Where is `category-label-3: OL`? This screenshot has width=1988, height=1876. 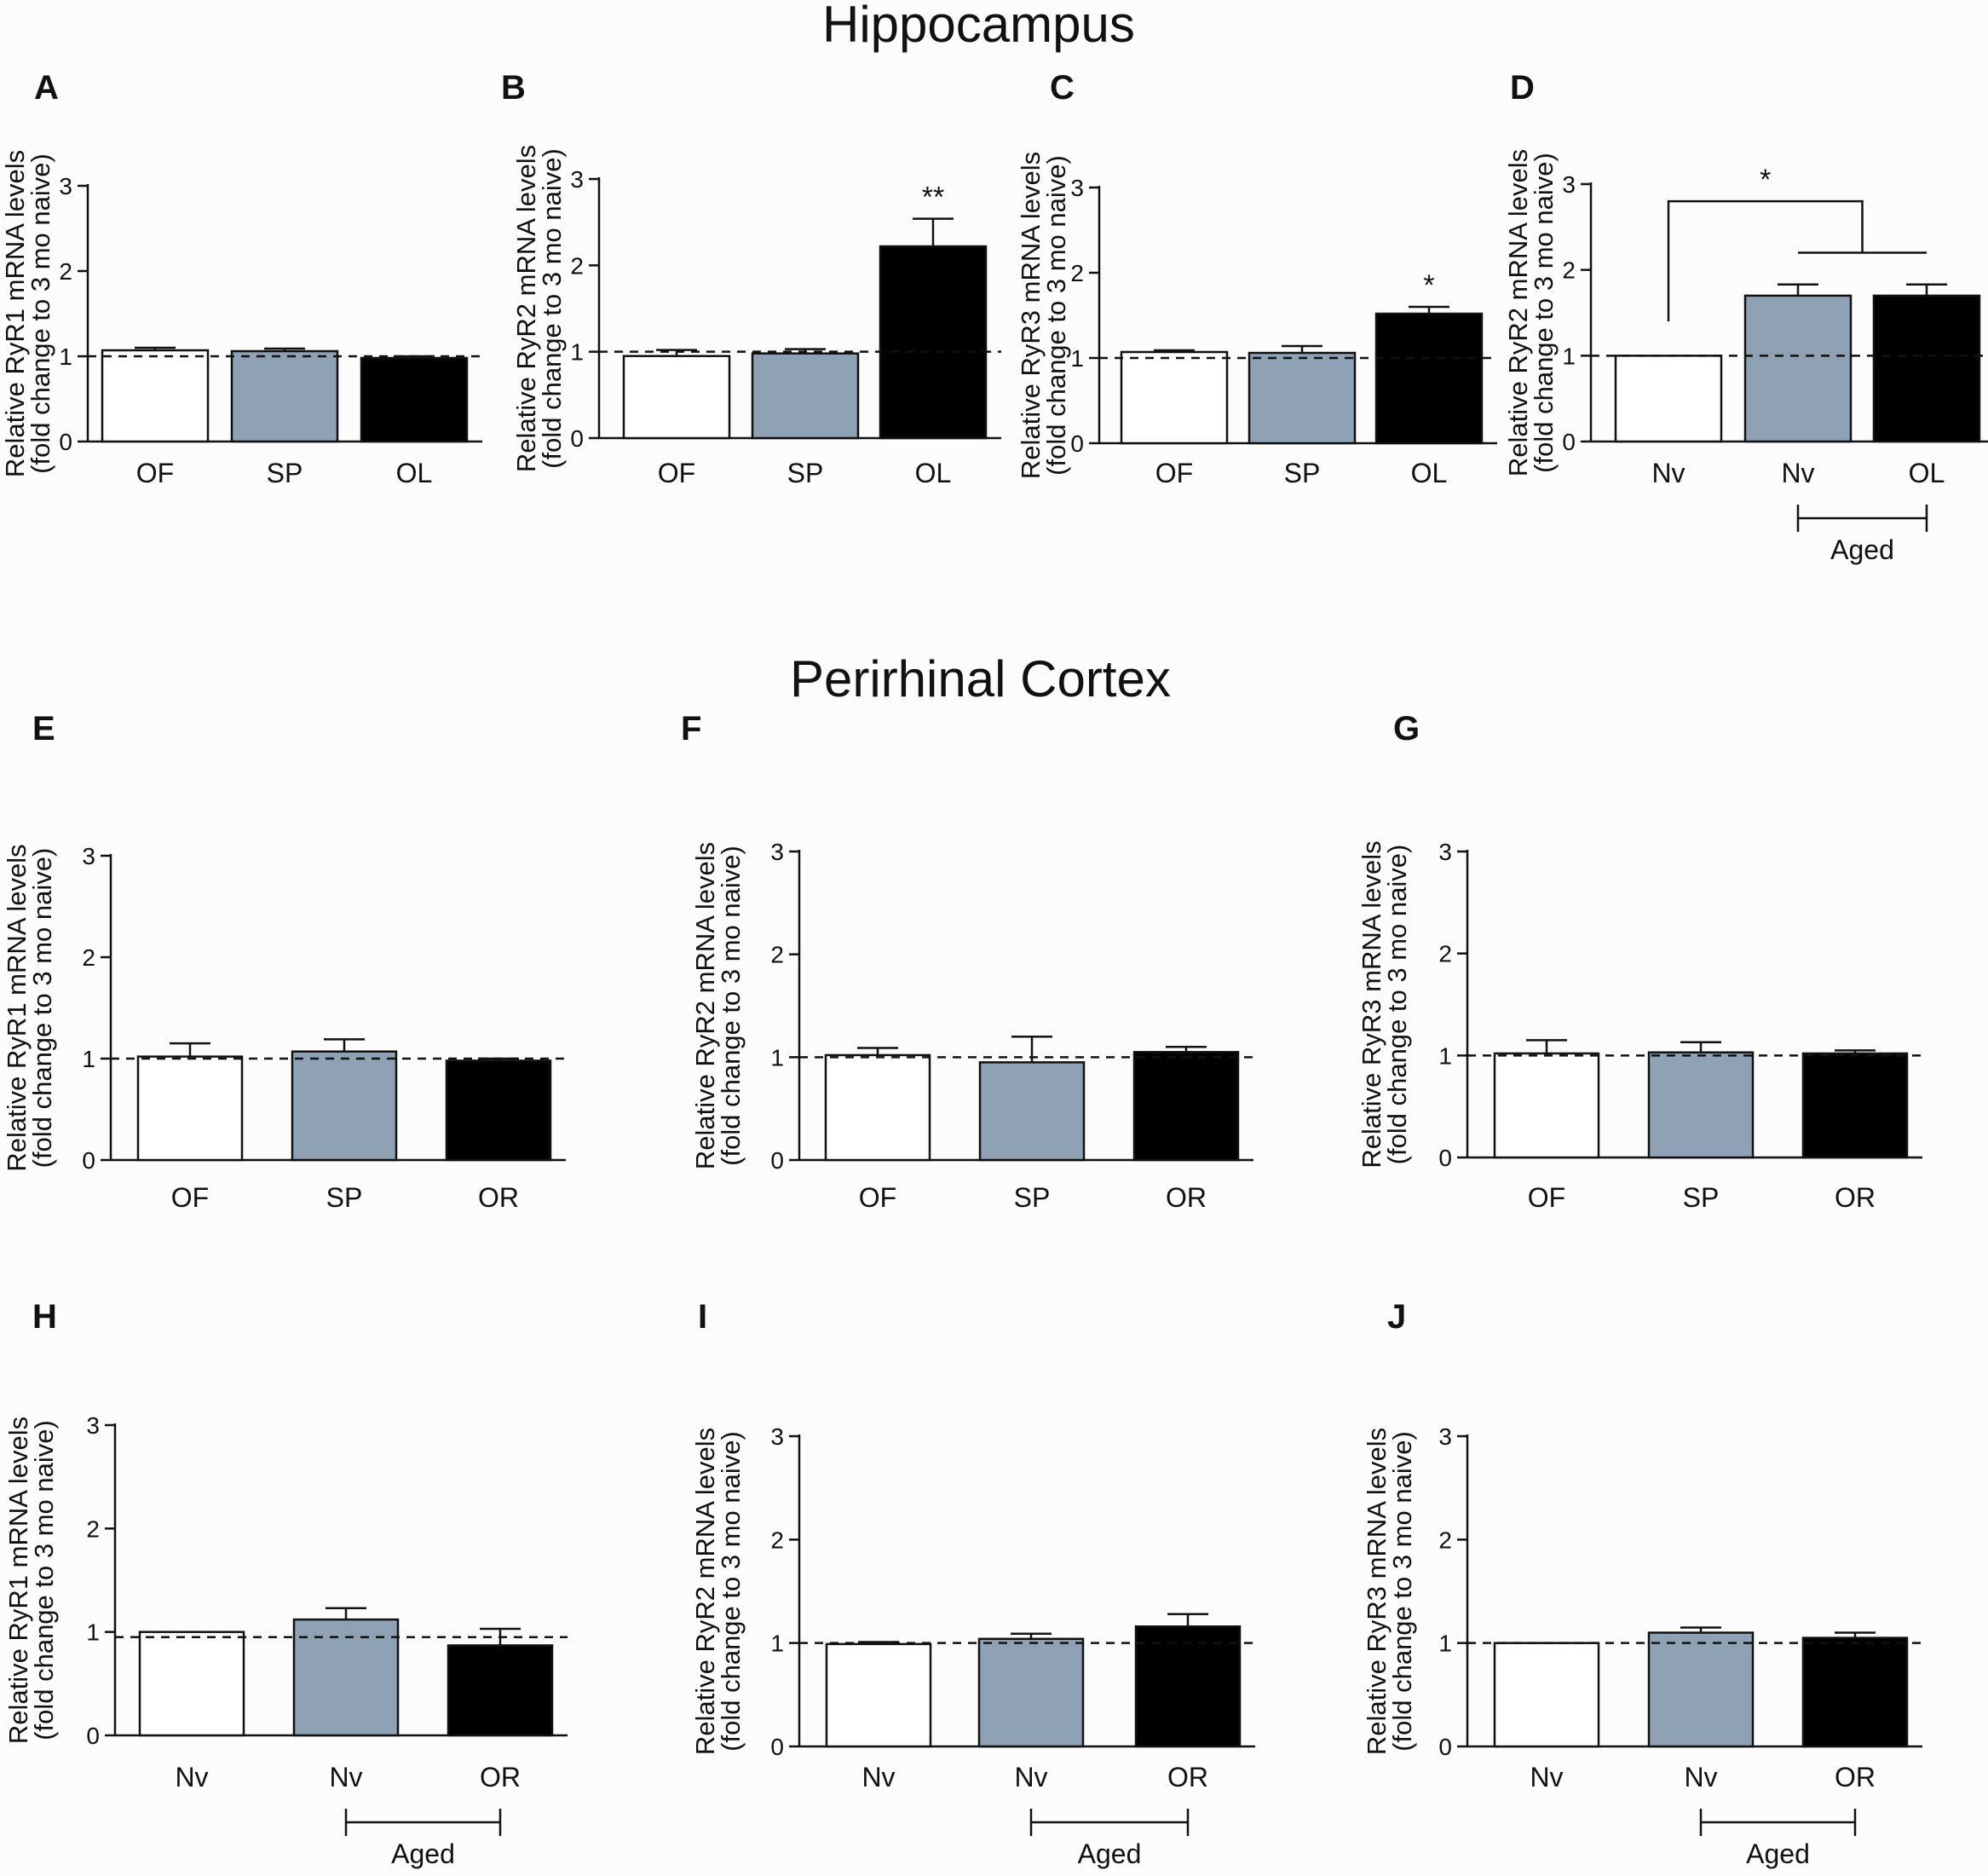 category-label-3: OL is located at coordinates (414, 473).